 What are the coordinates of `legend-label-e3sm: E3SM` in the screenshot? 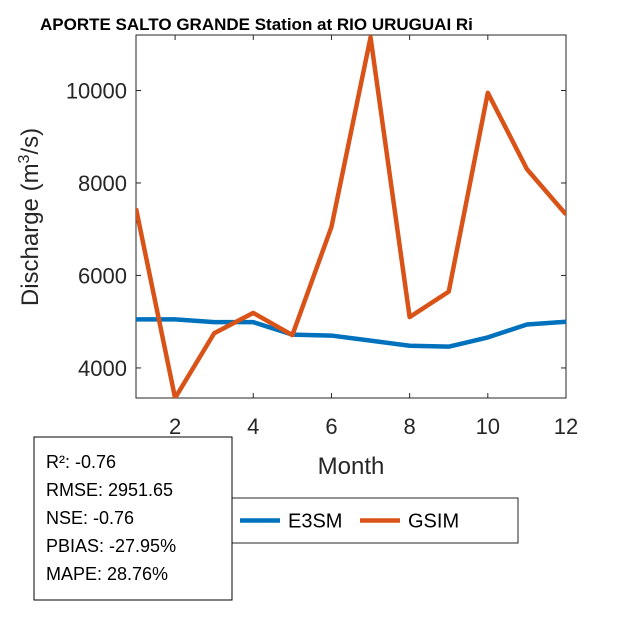 It's located at (315, 522).